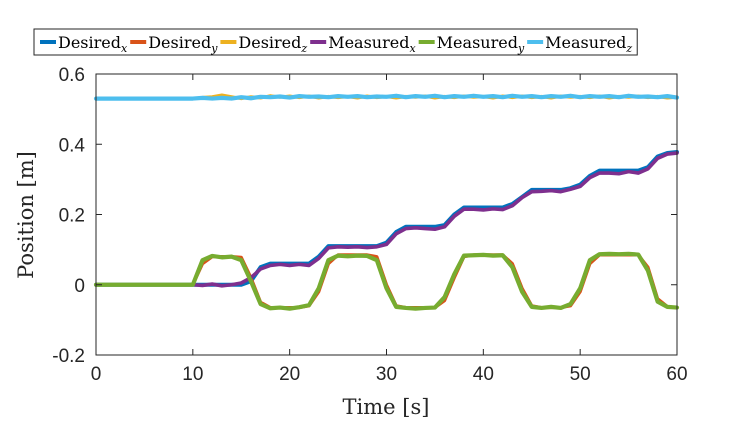 Image resolution: width=747 pixels, height=421 pixels. Describe the element at coordinates (72, 145) in the screenshot. I see `y-tick-label: 0.4` at that location.